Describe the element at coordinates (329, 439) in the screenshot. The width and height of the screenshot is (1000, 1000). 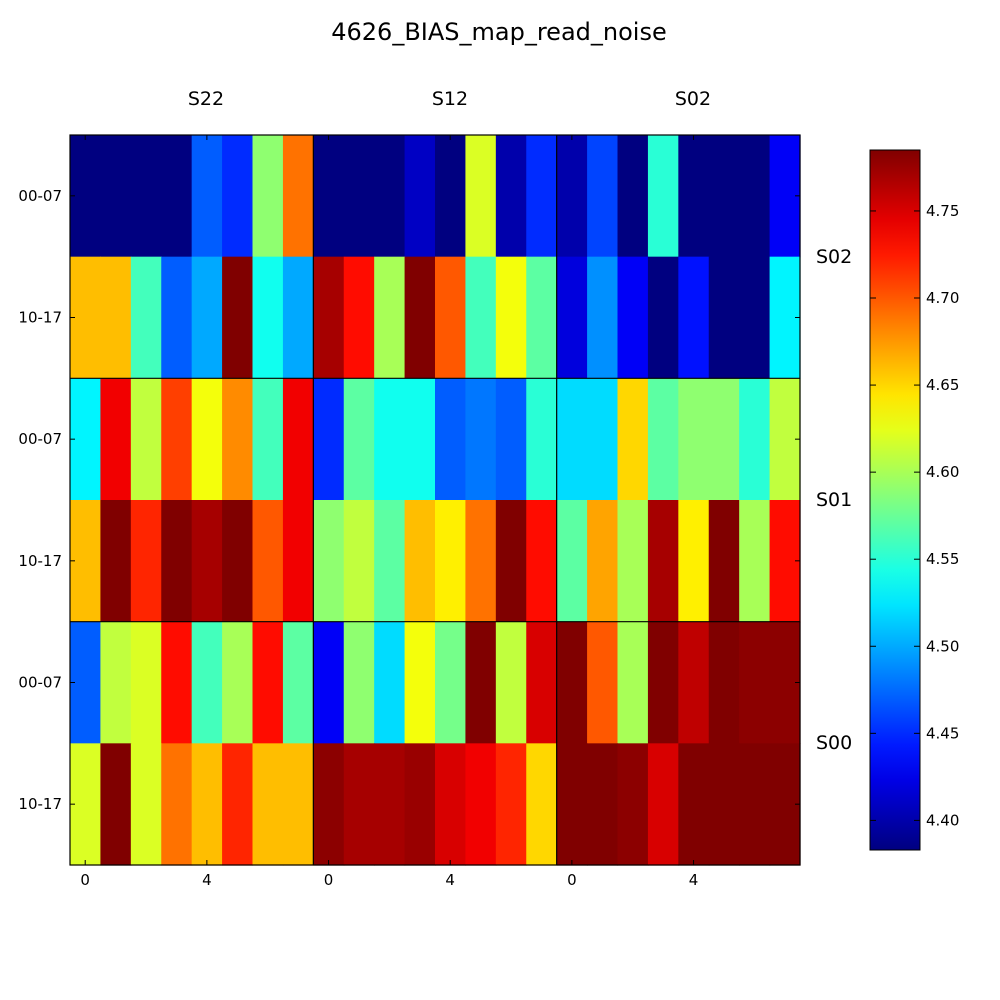
I see `heatmap-cell-r2-c8` at that location.